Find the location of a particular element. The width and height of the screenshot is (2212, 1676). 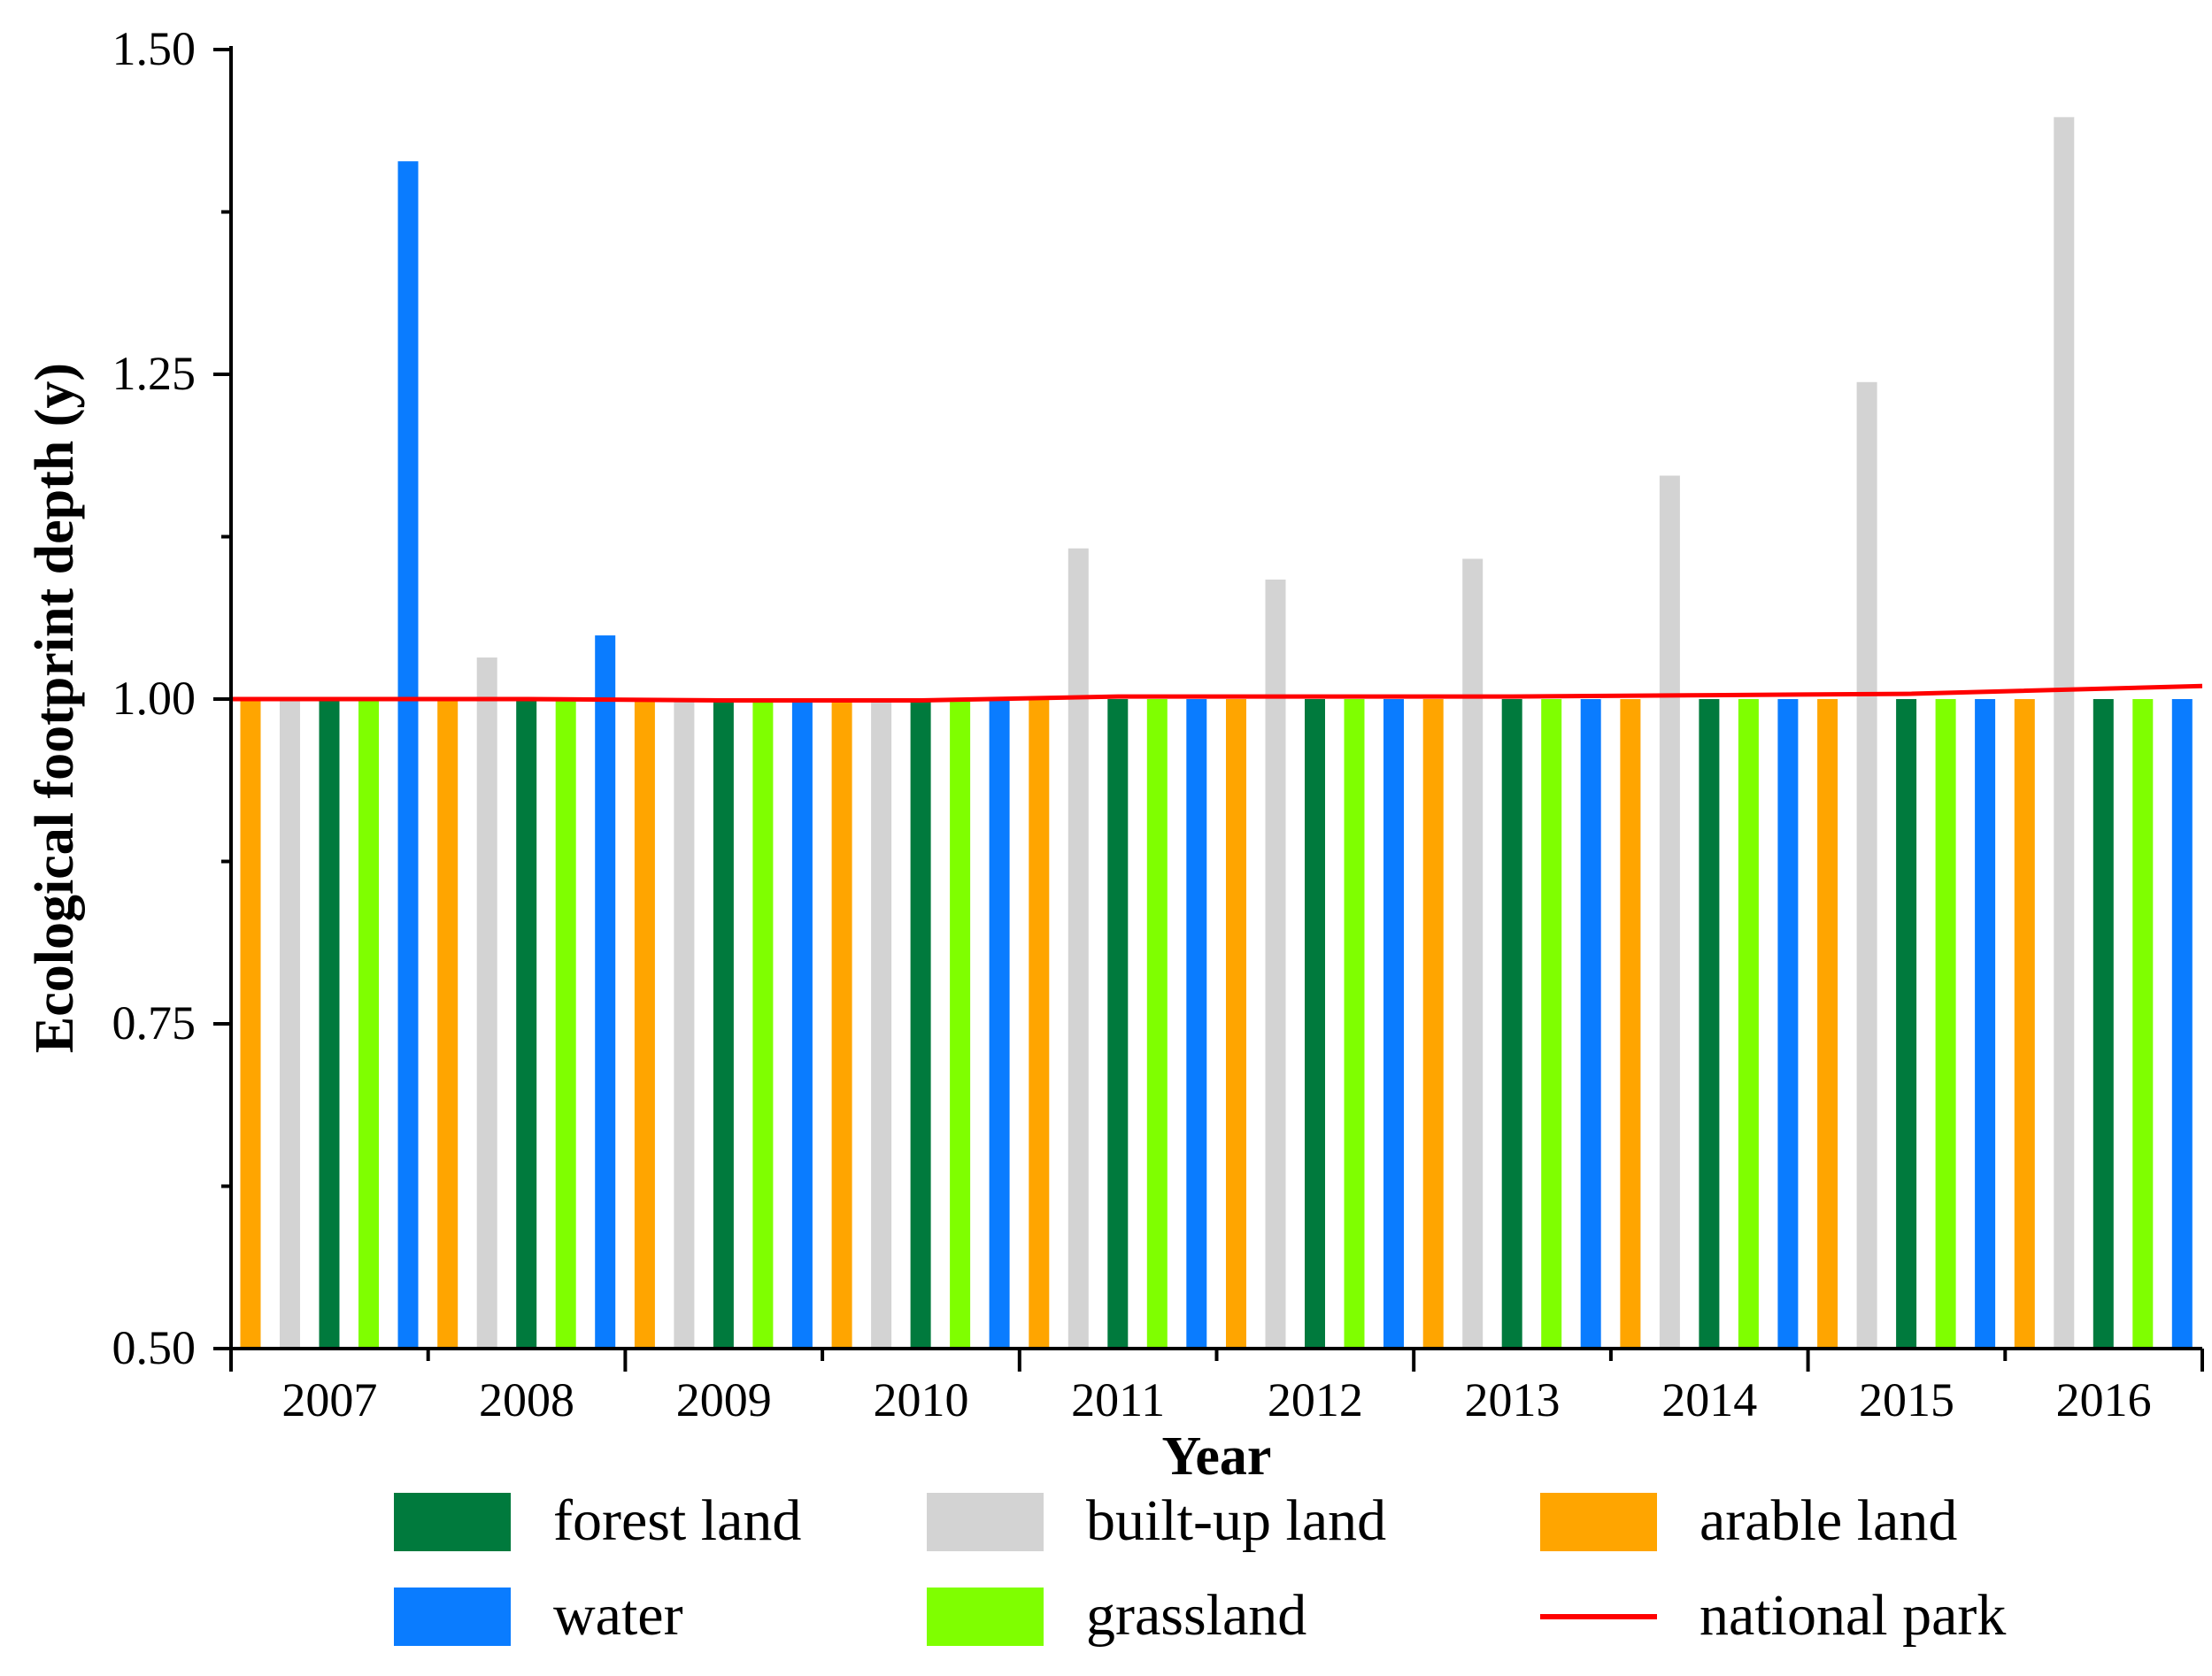

bar-grassland-2008 is located at coordinates (565, 1024).